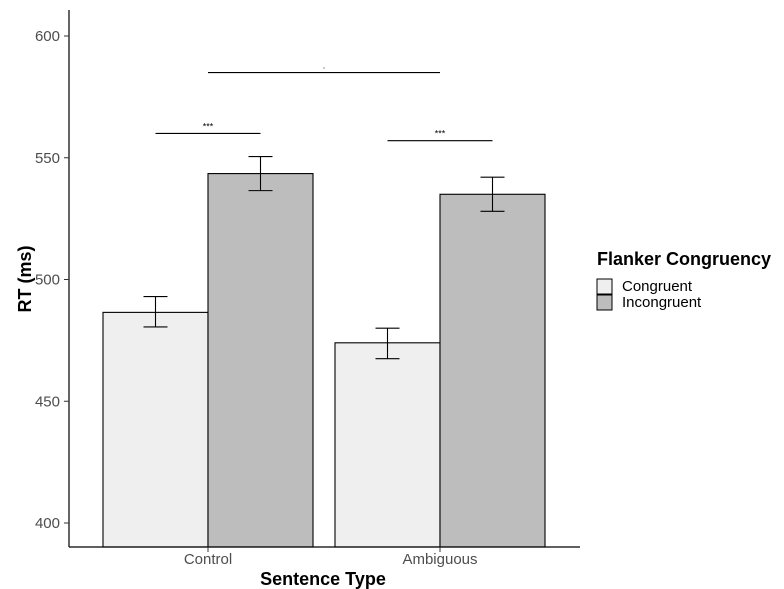 The image size is (784, 589). I want to click on bar-control-congruent, so click(155, 429).